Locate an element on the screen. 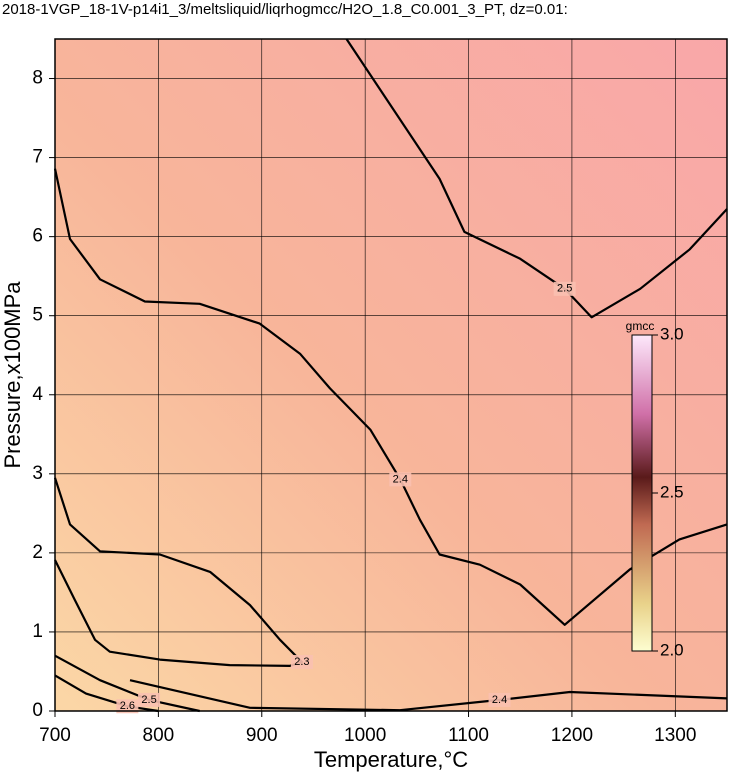  x-axis-label: Temperature,°C is located at coordinates (391, 759).